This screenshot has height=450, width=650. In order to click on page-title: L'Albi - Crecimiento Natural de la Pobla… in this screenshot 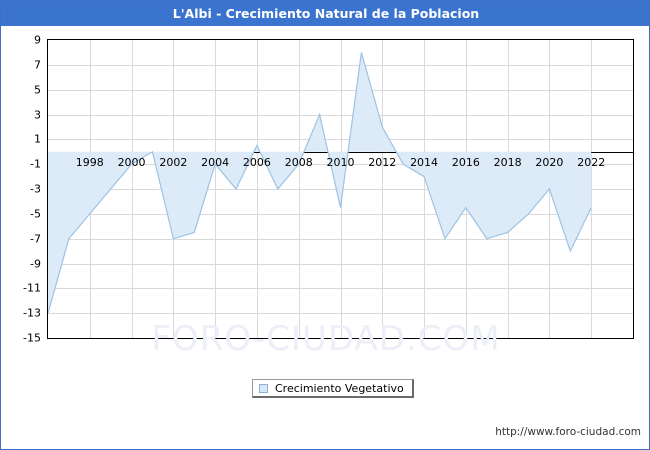, I will do `click(326, 13)`.